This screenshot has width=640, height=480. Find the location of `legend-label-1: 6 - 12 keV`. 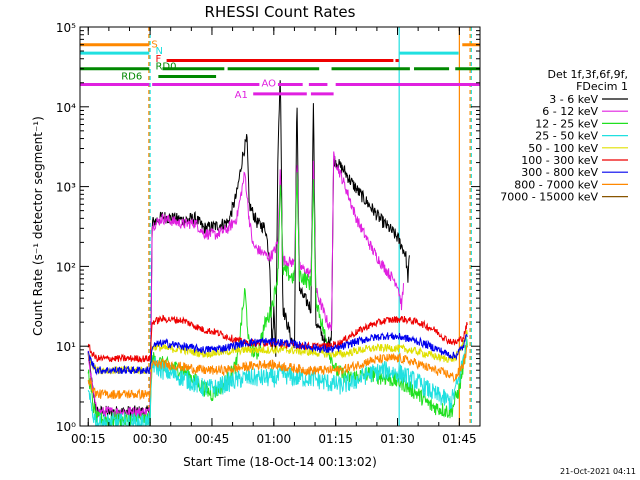

legend-label-1: 6 - 12 keV is located at coordinates (570, 111).